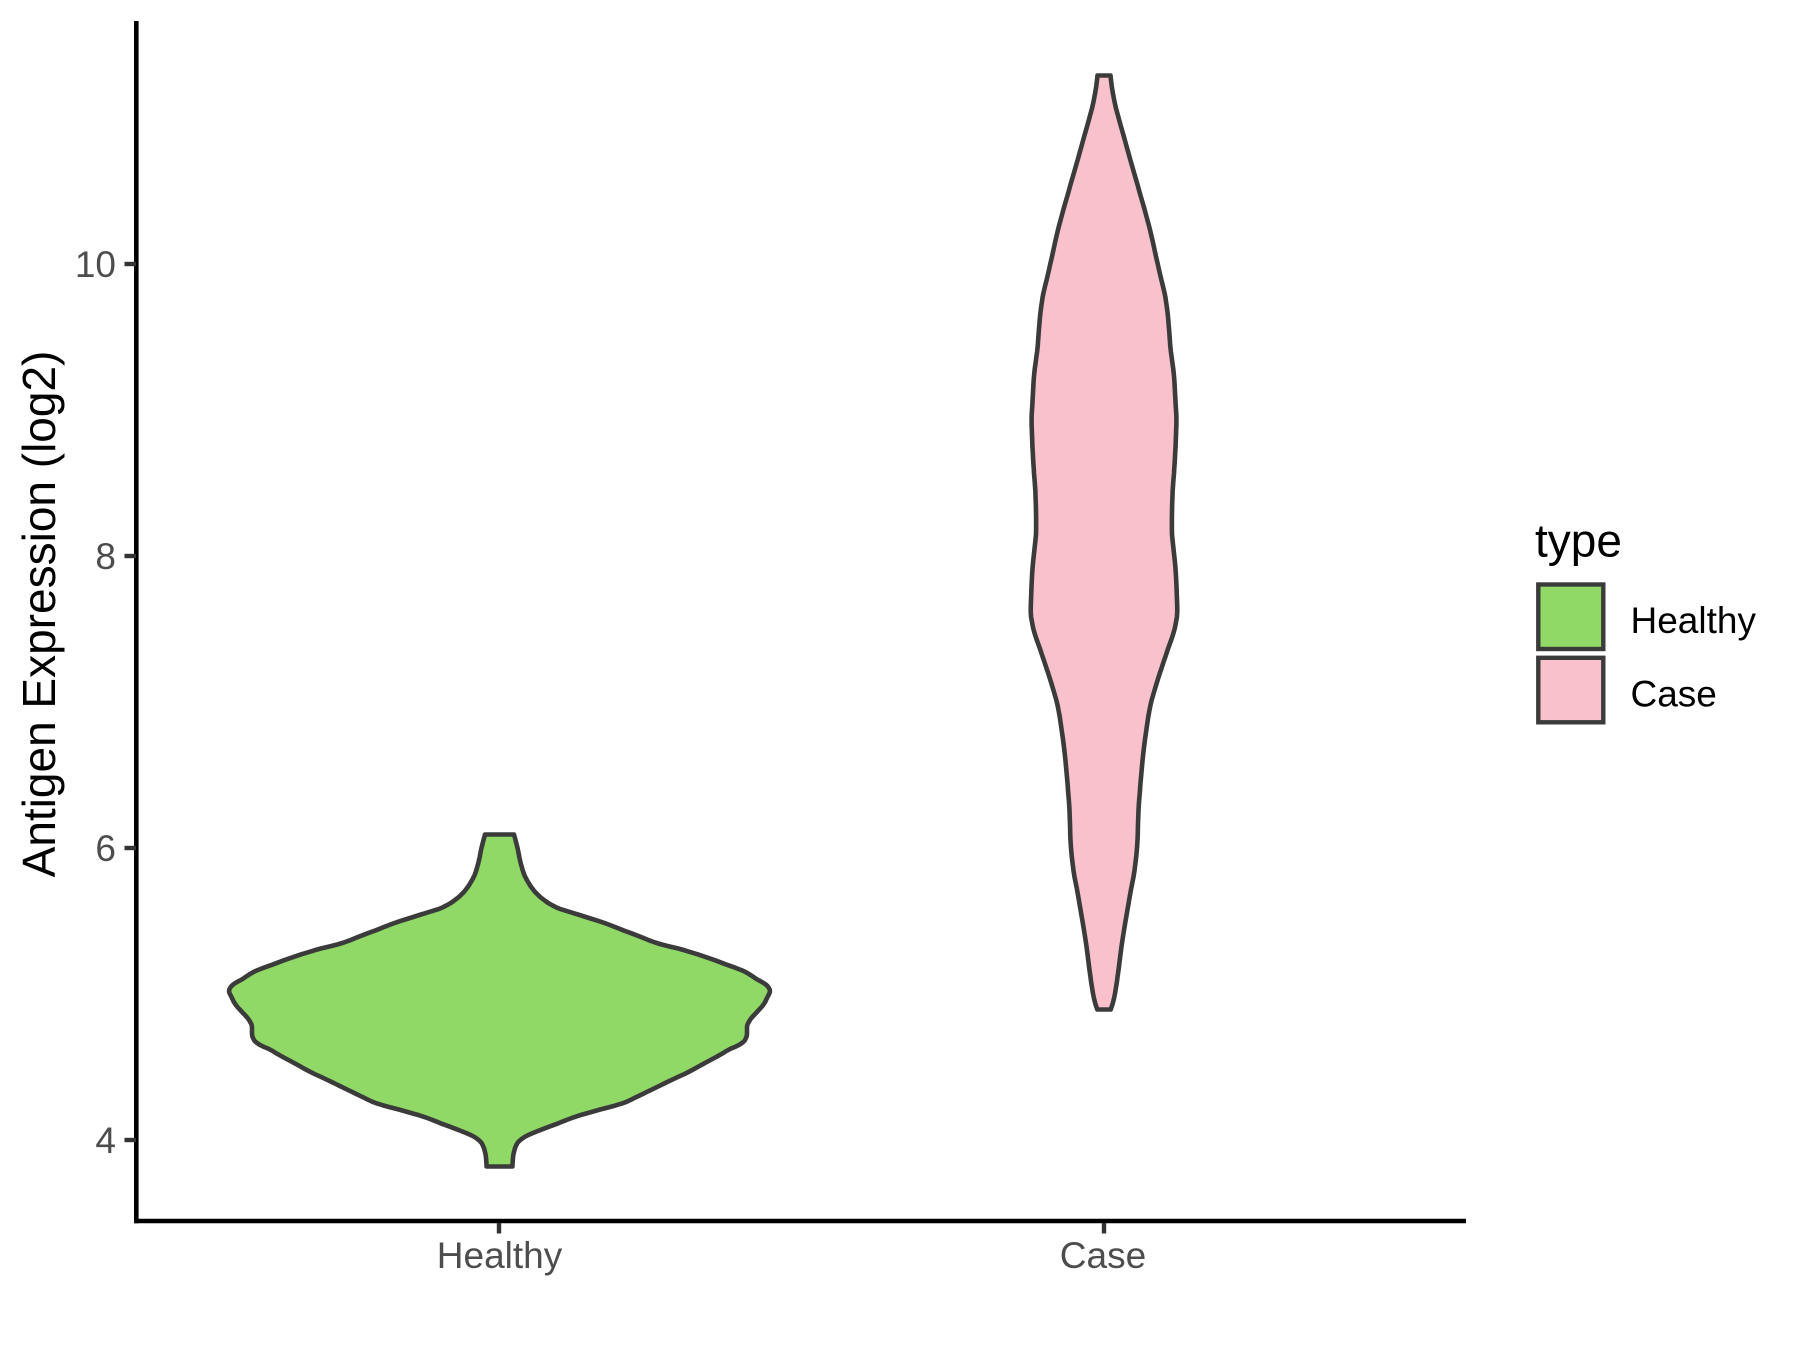 This screenshot has width=1800, height=1350. I want to click on svg-text: 4, so click(105, 1140).